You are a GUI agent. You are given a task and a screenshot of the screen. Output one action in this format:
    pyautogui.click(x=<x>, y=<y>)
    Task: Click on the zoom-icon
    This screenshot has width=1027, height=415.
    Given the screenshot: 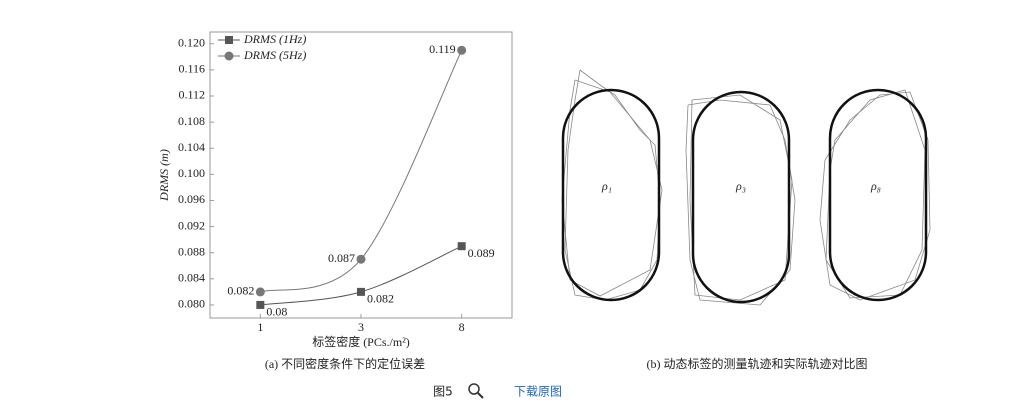 What is the action you would take?
    pyautogui.click(x=476, y=391)
    